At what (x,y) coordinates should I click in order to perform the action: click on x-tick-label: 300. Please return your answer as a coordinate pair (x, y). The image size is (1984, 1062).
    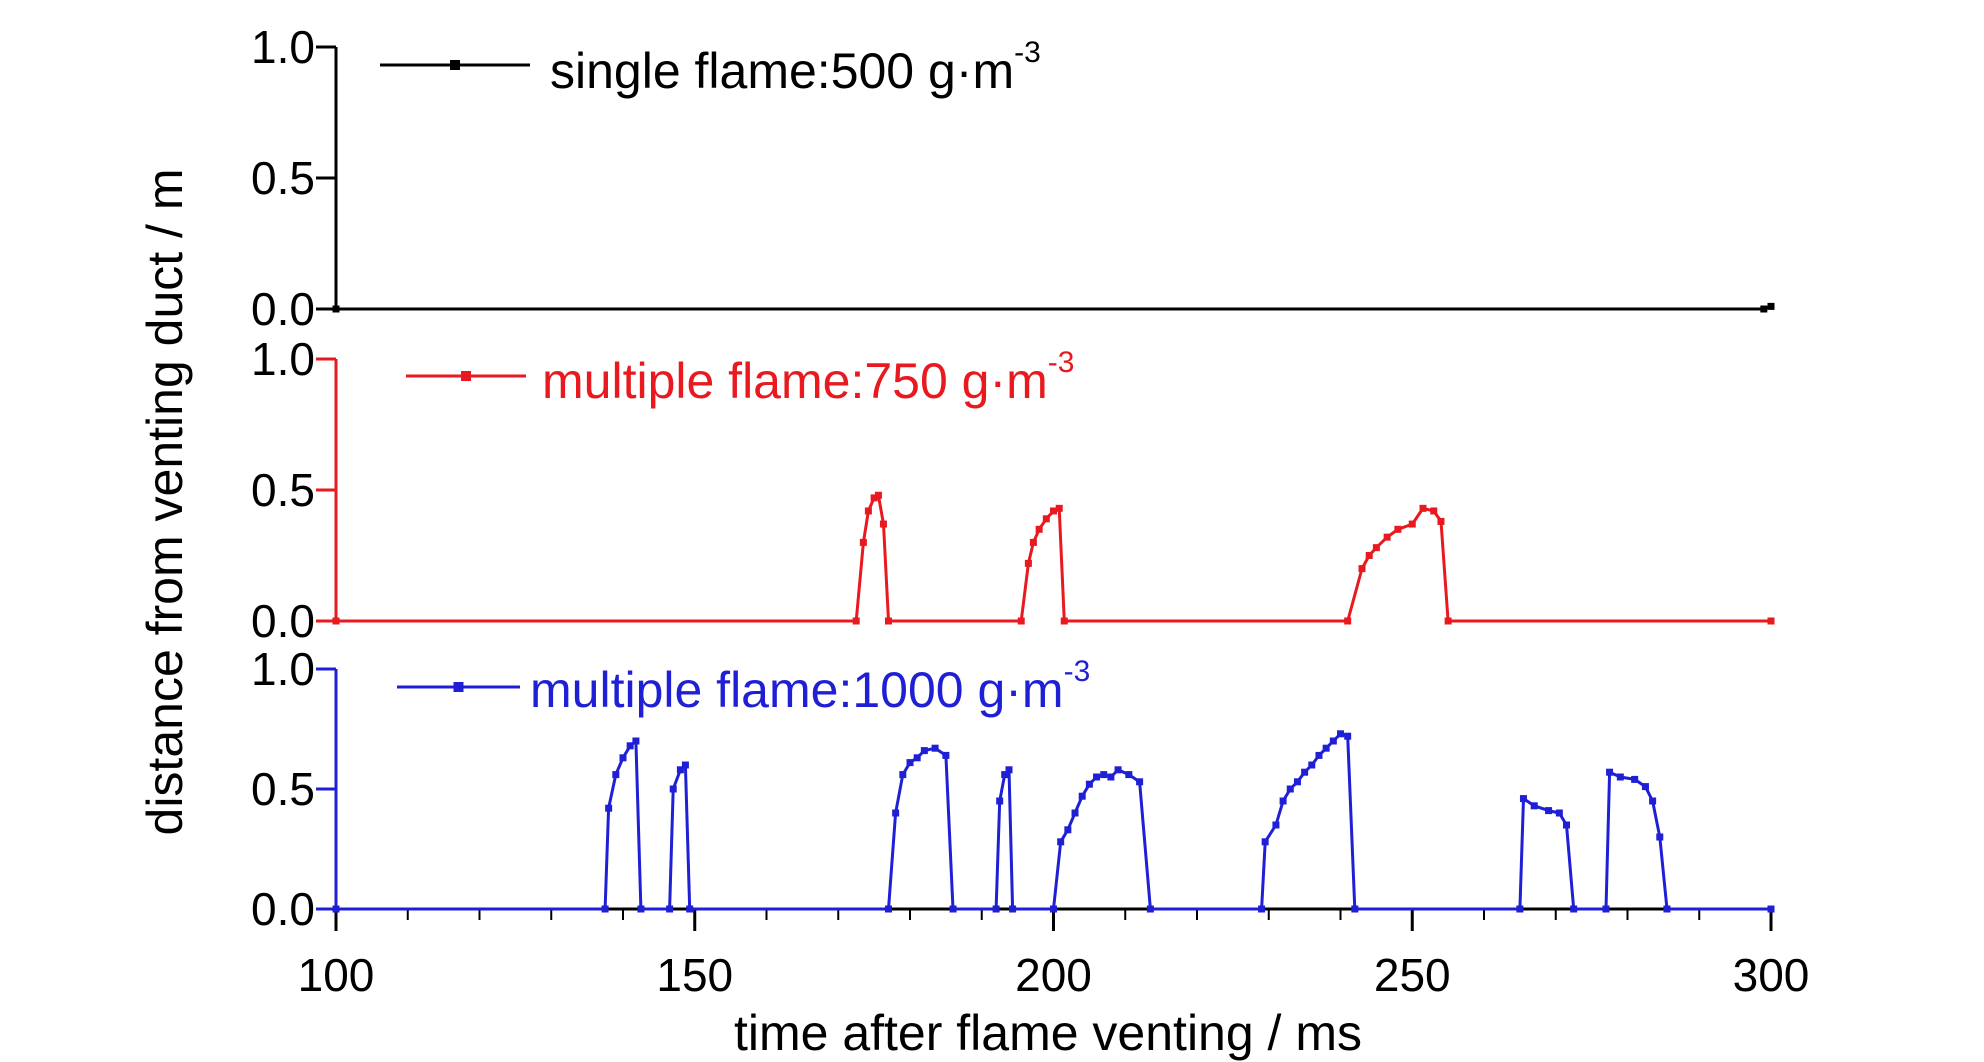
    Looking at the image, I should click on (1771, 975).